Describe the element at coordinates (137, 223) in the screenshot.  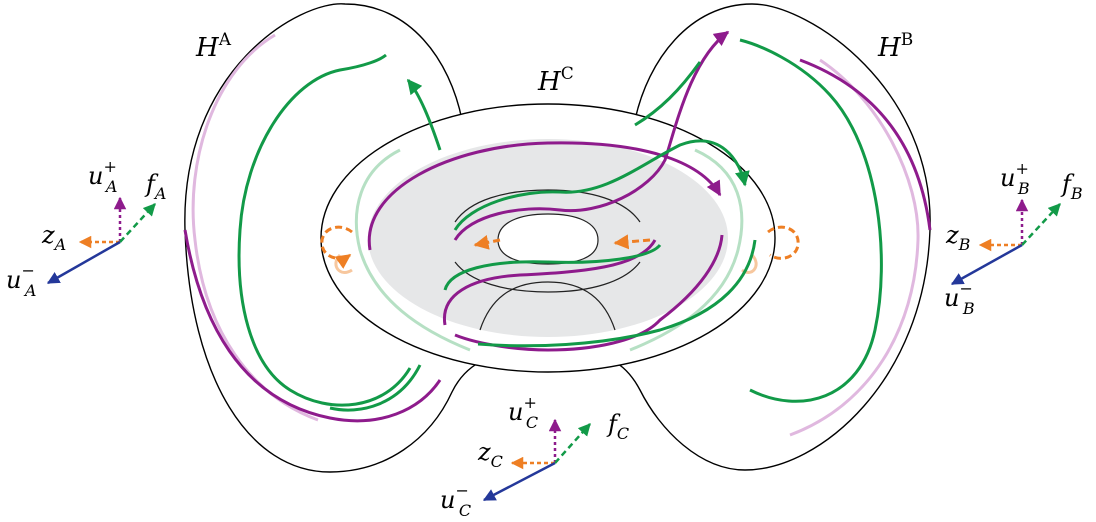
I see `f-arrow-A` at that location.